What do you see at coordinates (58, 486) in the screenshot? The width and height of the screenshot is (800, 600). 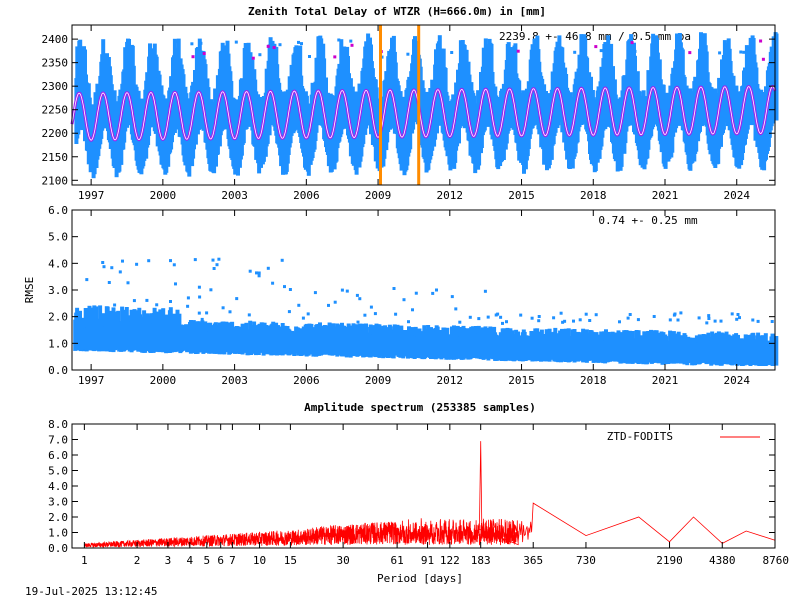 I see `spectrum-ytick-label: 4.0` at bounding box center [58, 486].